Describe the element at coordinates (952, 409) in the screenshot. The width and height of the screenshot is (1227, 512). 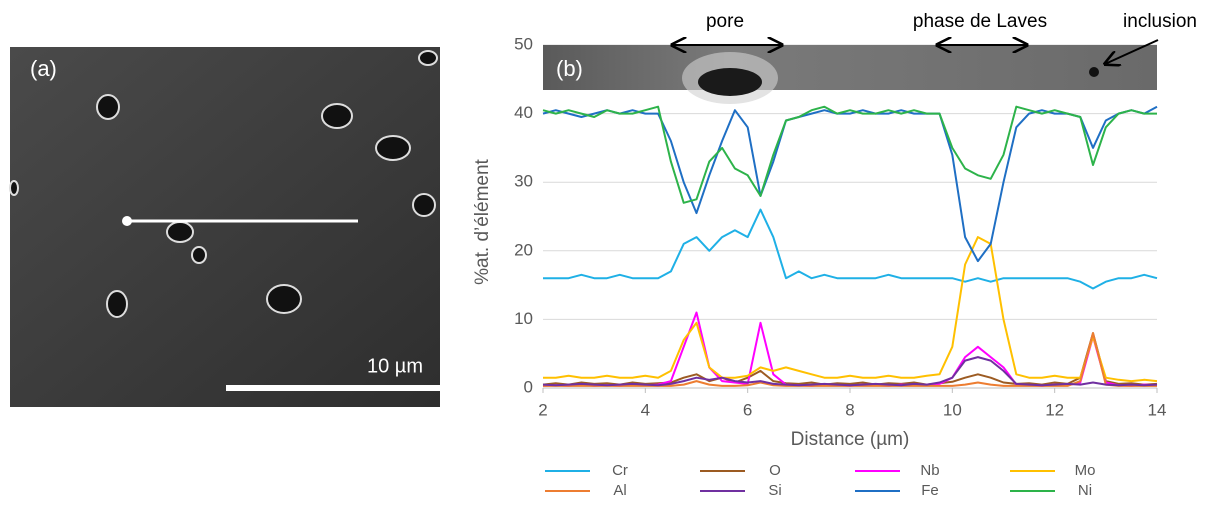
I see `x-tick-label: 10` at that location.